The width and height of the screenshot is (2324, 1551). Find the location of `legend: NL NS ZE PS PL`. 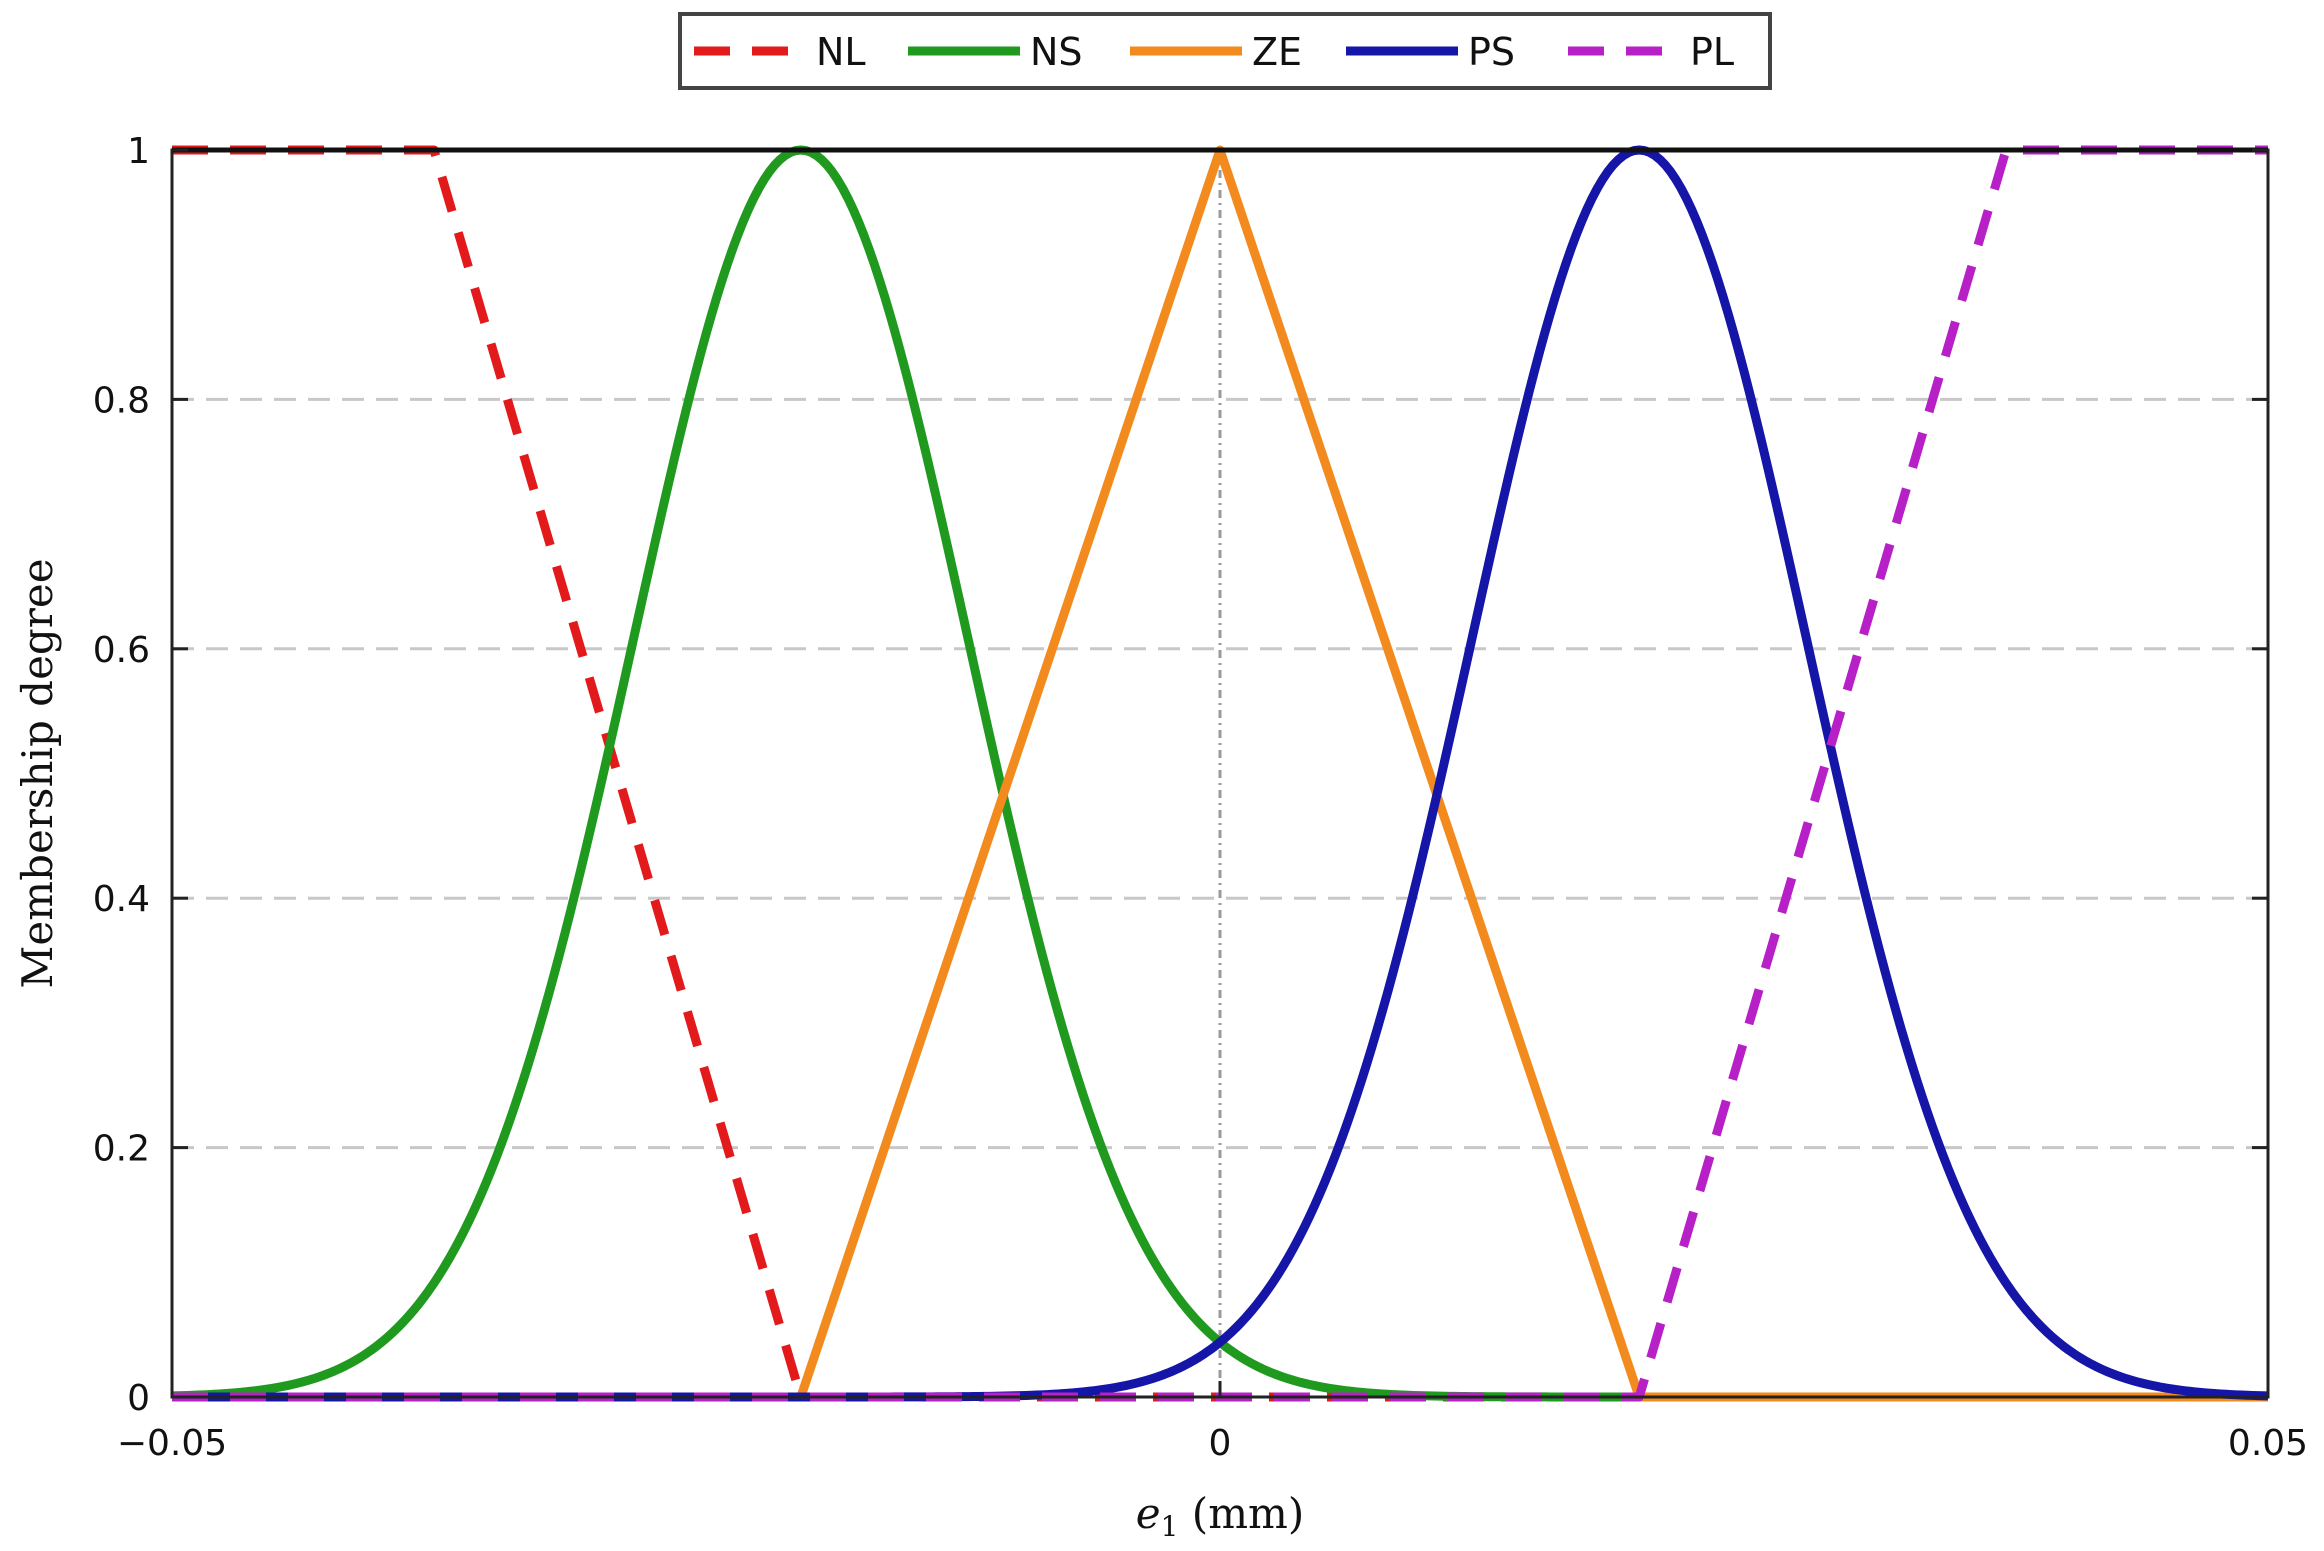

legend: NL NS ZE PS PL is located at coordinates (1225, 51).